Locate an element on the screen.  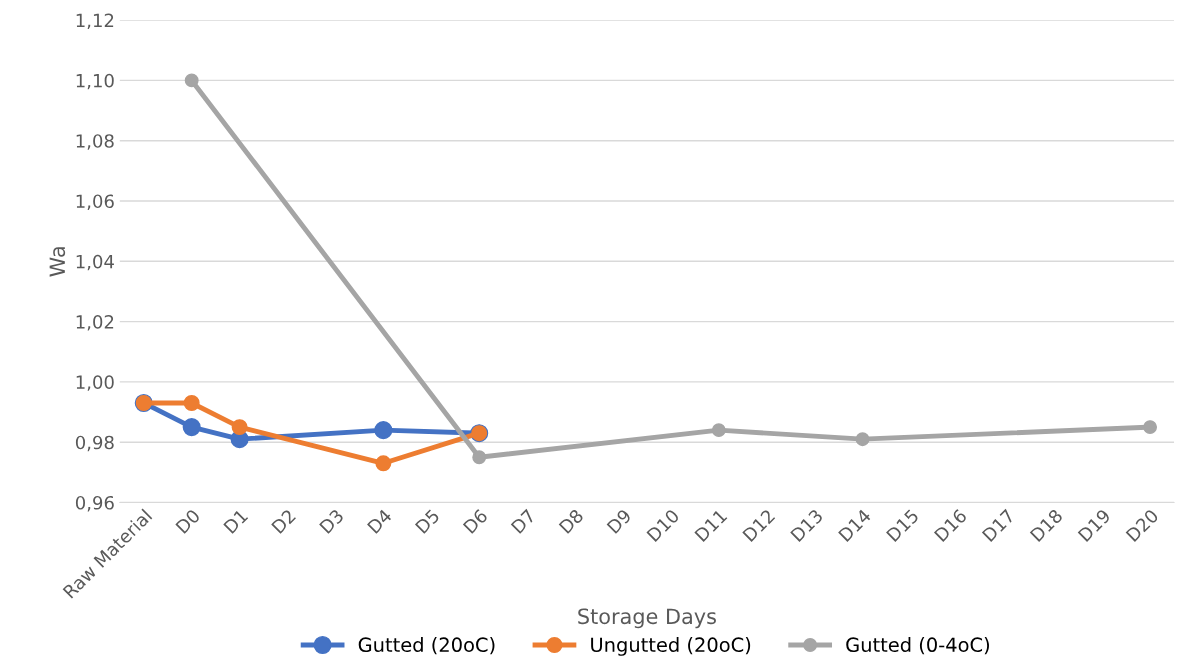
y-tick-label: 1,00 is located at coordinates (95, 383).